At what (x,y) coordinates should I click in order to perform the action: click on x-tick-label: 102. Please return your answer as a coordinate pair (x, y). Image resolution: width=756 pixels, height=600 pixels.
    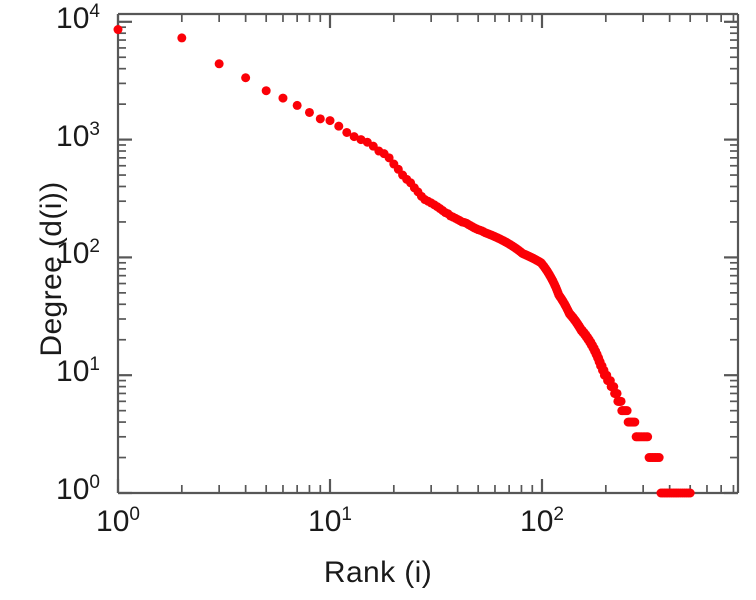
    Looking at the image, I should click on (542, 522).